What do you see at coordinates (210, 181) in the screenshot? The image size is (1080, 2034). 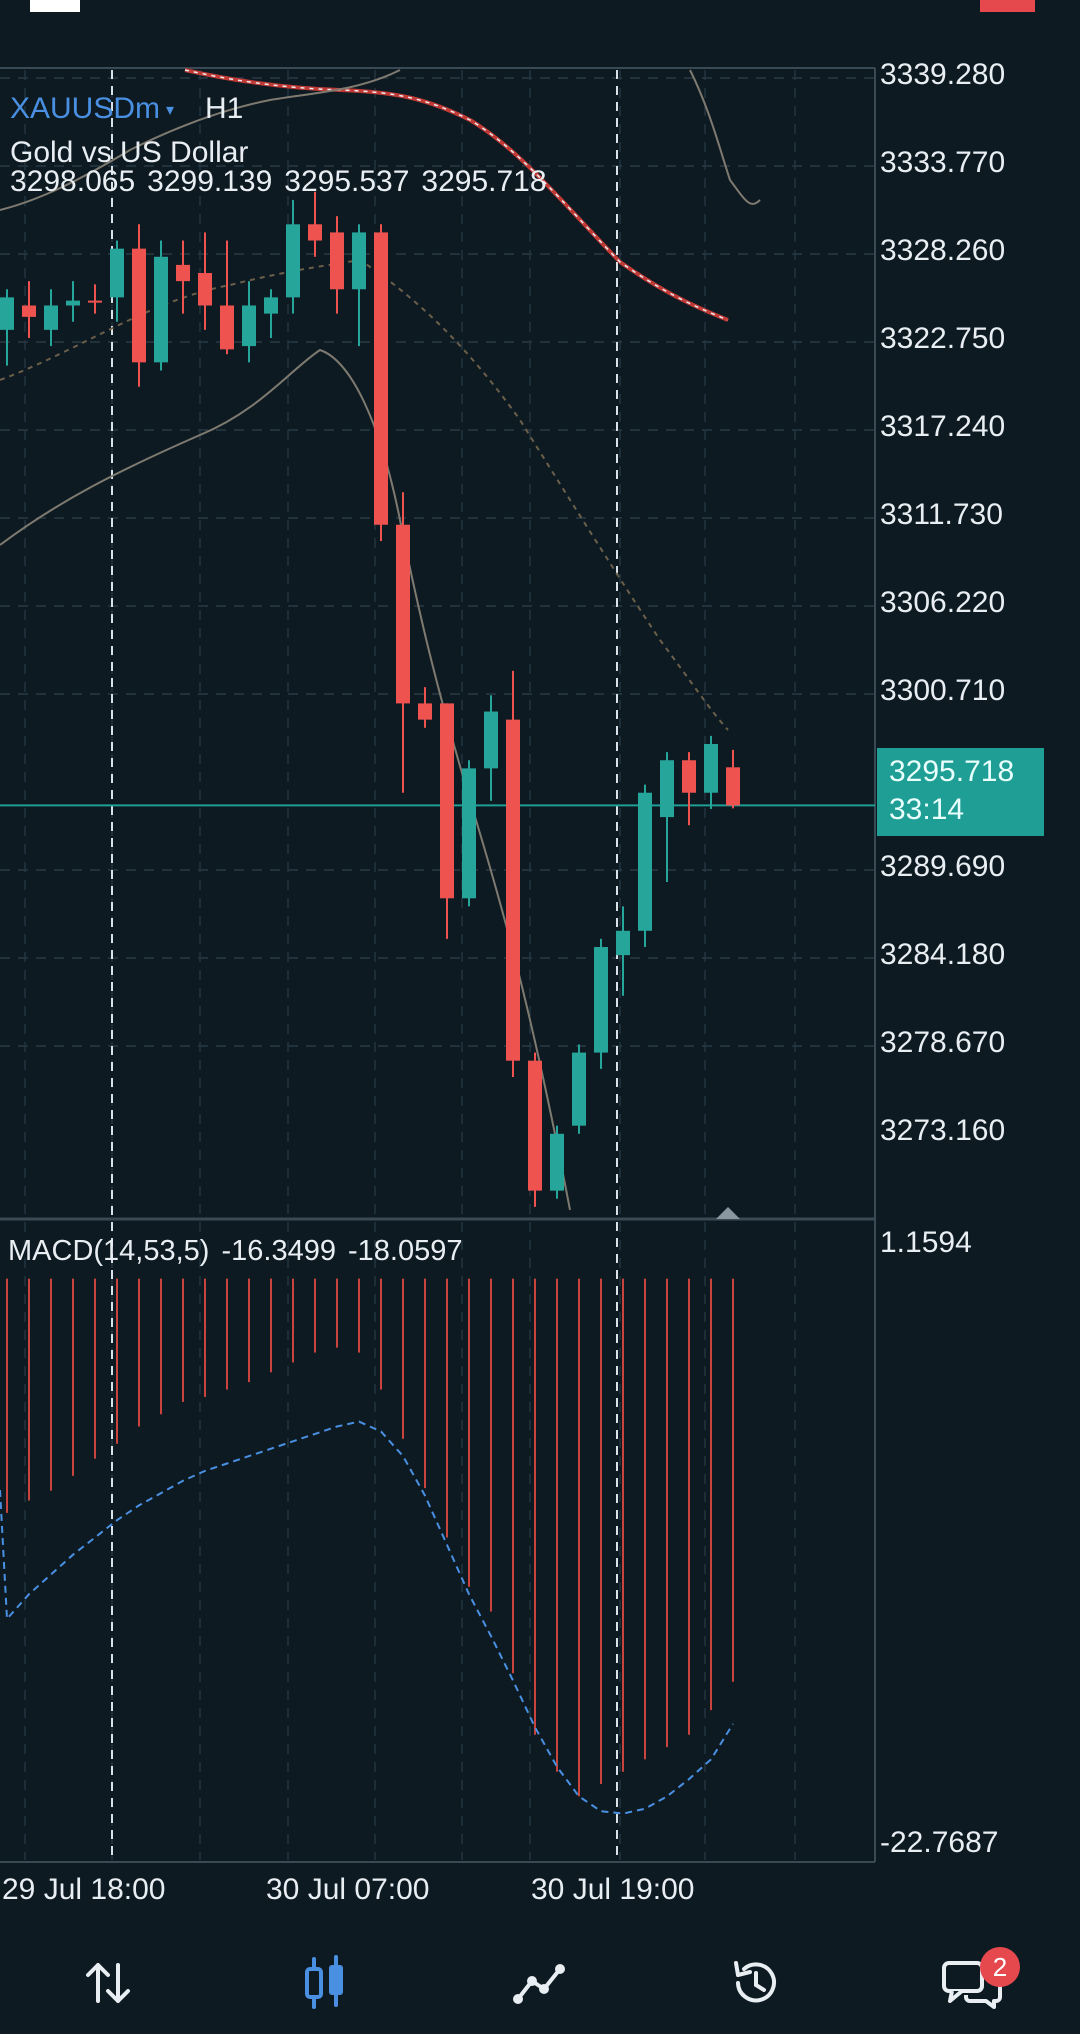 I see `ohlc-high: 3299.139` at bounding box center [210, 181].